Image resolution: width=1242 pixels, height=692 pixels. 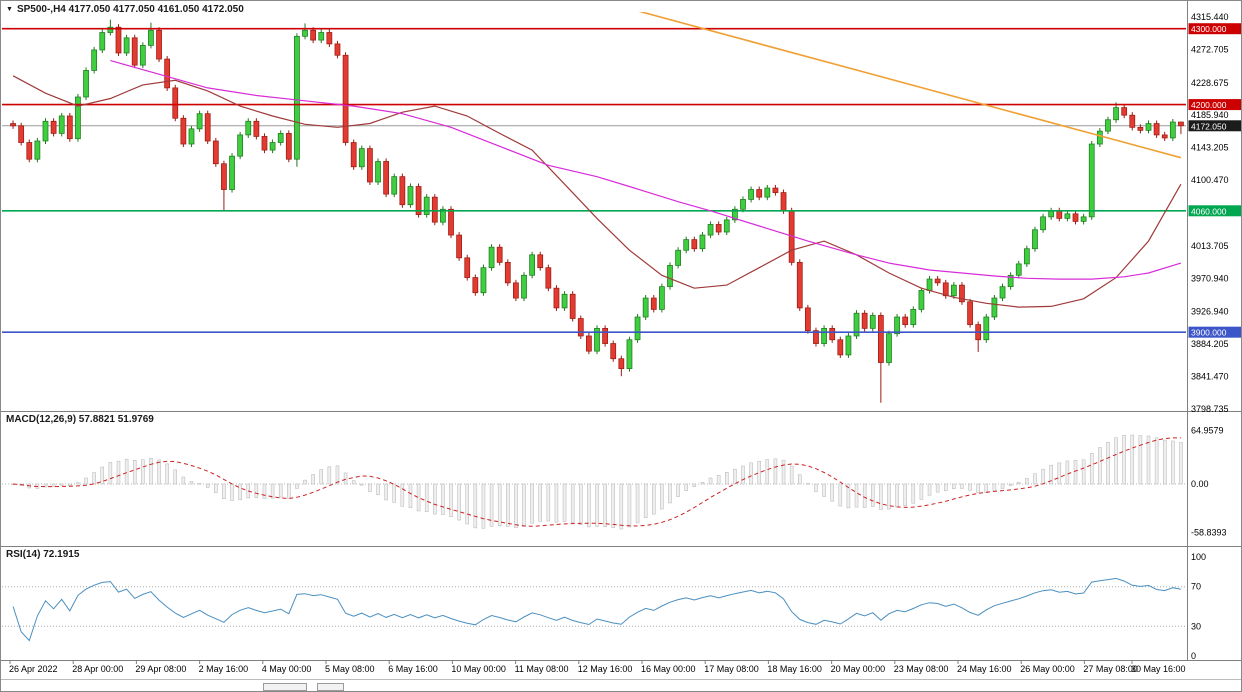 I want to click on svg-text: 30, so click(x=1196, y=626).